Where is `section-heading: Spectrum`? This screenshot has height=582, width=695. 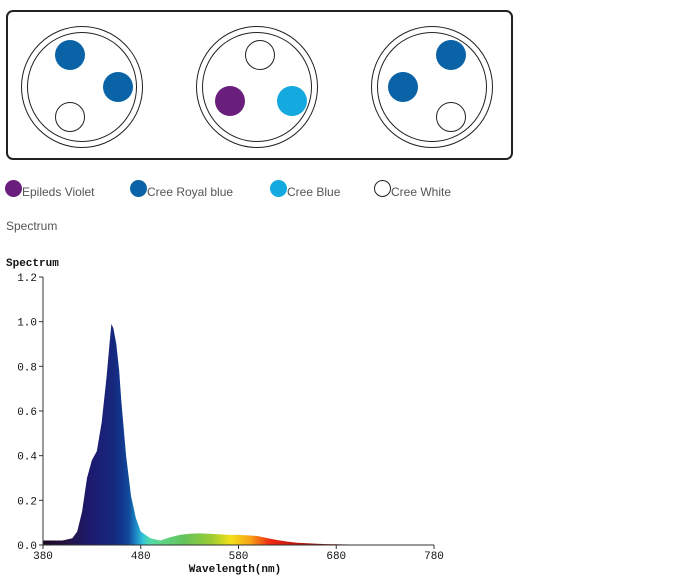
section-heading: Spectrum is located at coordinates (32, 226).